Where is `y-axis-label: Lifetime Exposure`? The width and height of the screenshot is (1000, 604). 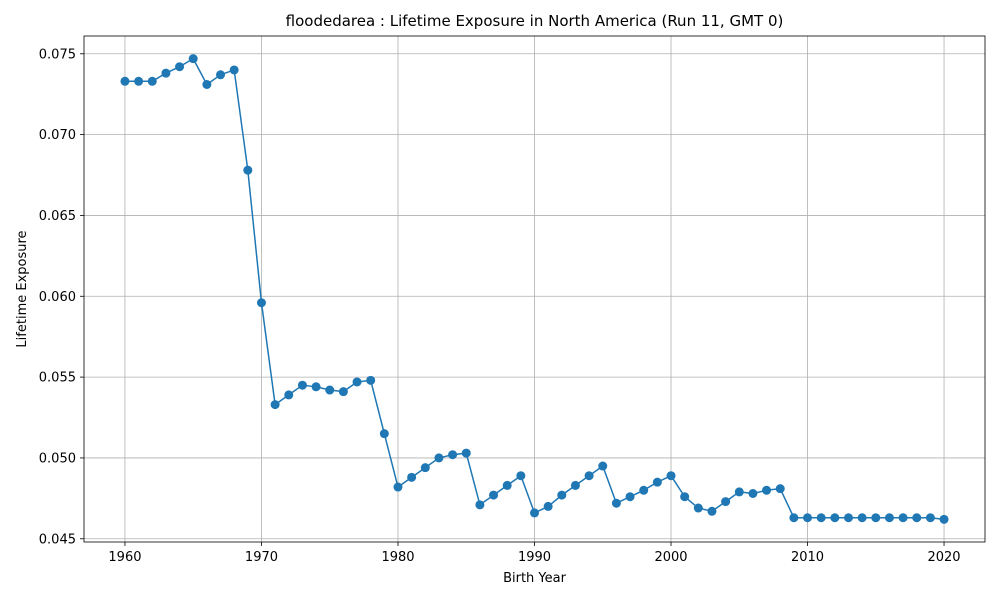 y-axis-label: Lifetime Exposure is located at coordinates (22, 288).